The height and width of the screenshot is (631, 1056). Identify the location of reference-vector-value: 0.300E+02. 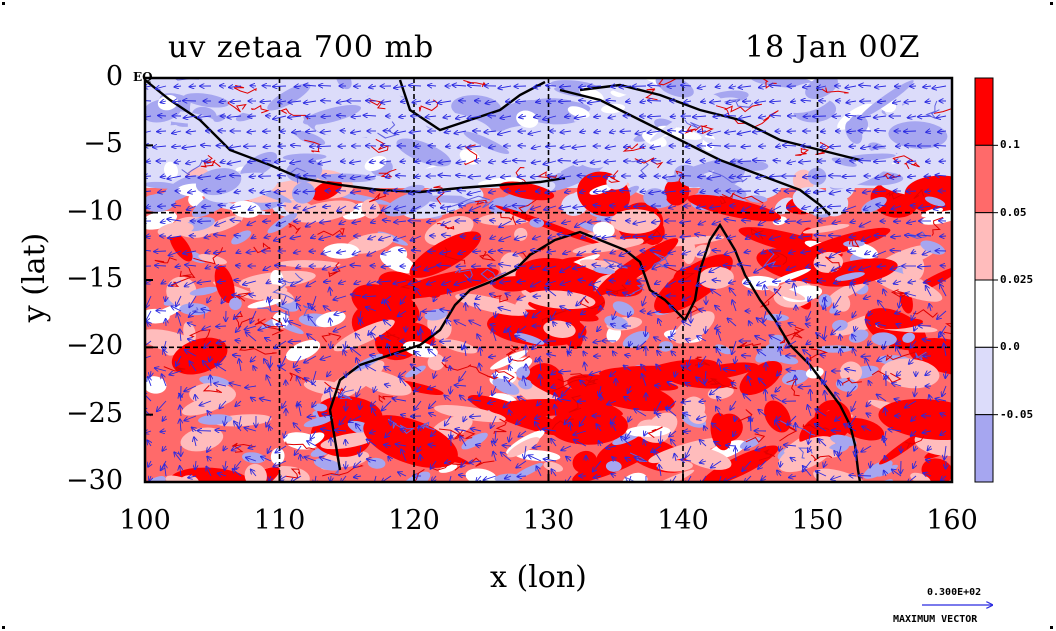
(954, 592).